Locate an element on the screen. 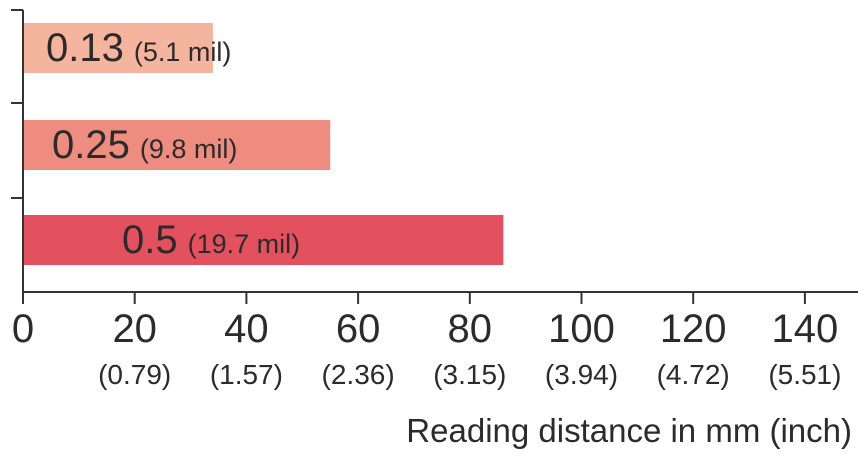  x-tick-sublabel: (1.57) is located at coordinates (246, 374).